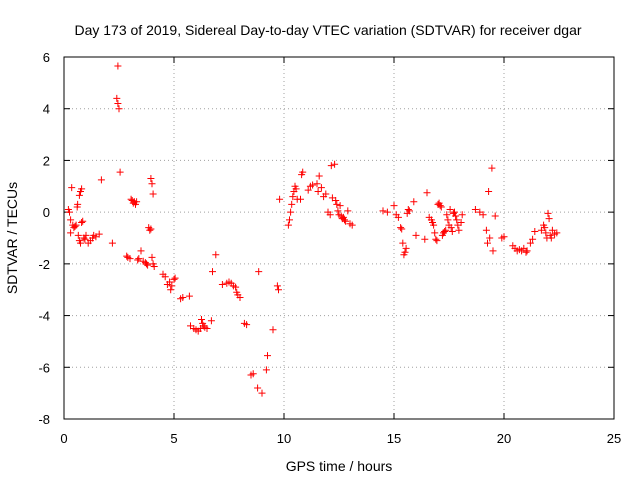  Describe the element at coordinates (46, 57) in the screenshot. I see `y-tick-label: 6` at that location.